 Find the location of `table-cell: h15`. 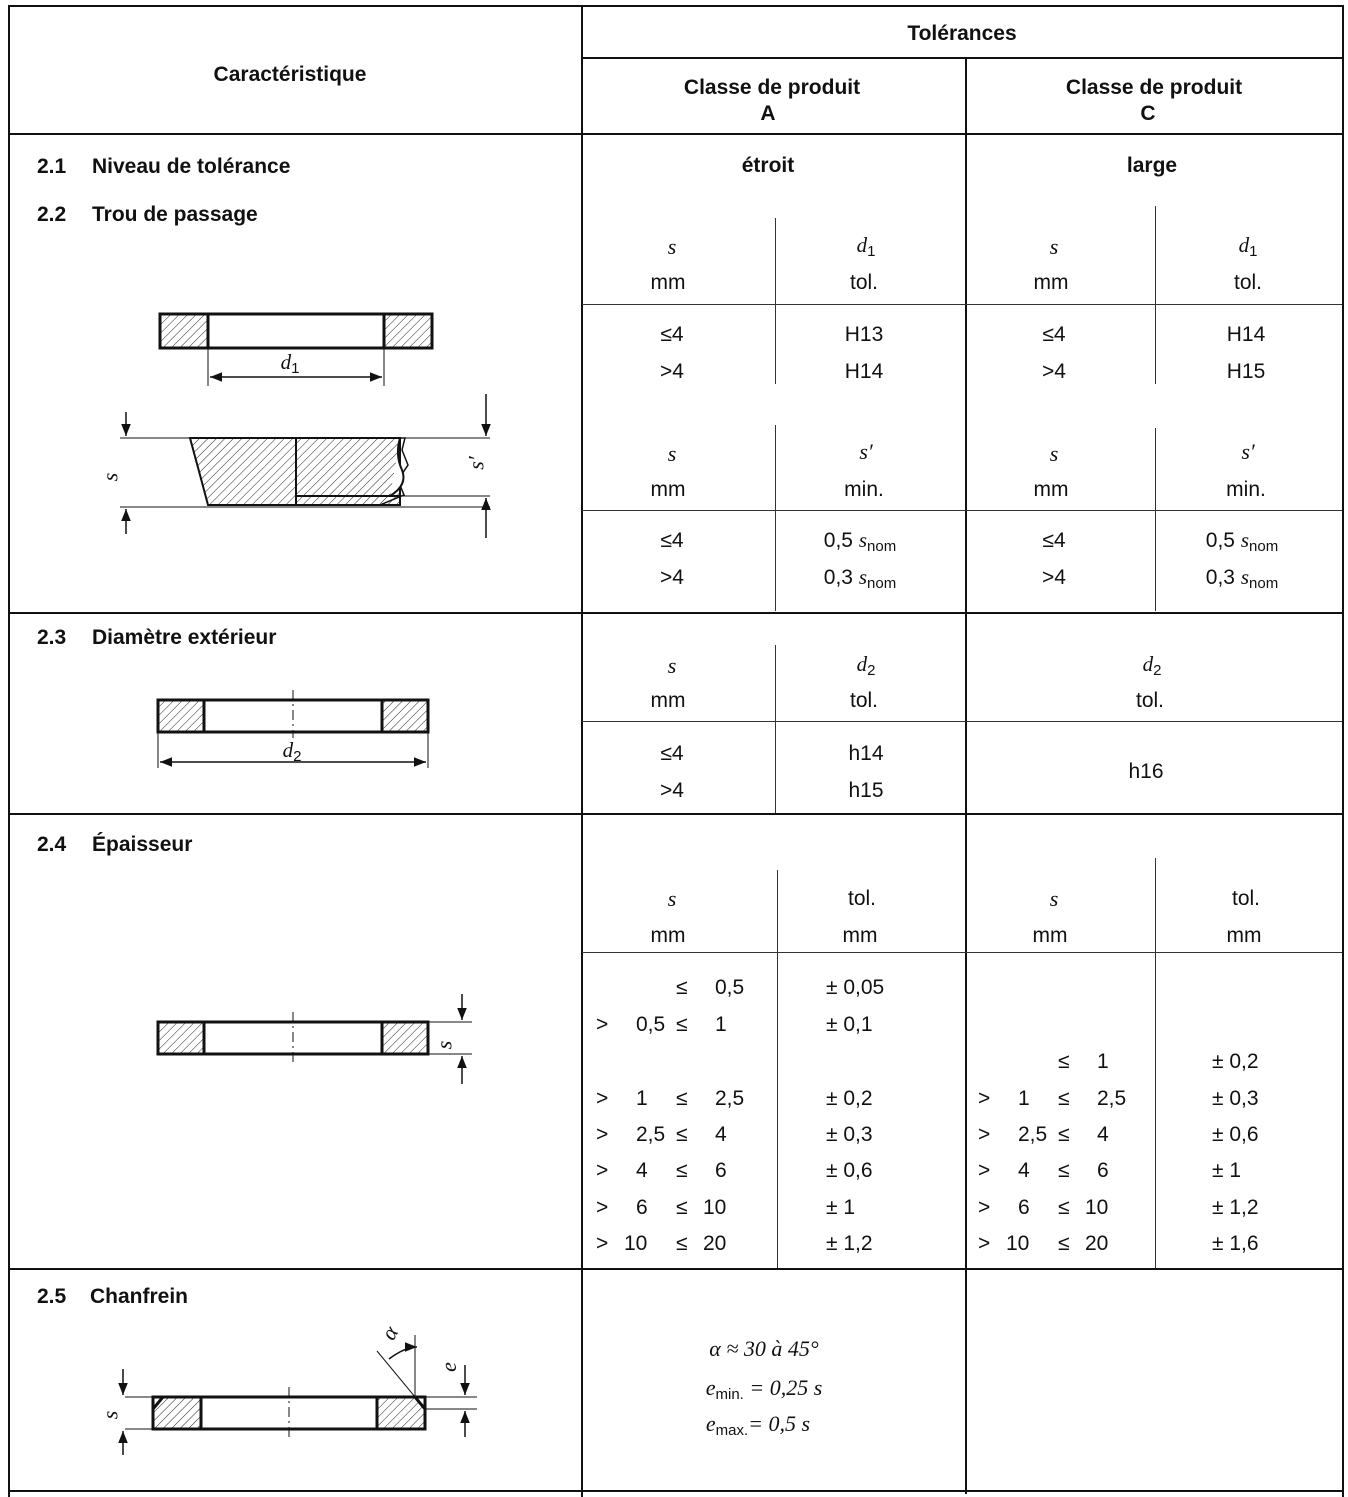

table-cell: h15 is located at coordinates (866, 790).